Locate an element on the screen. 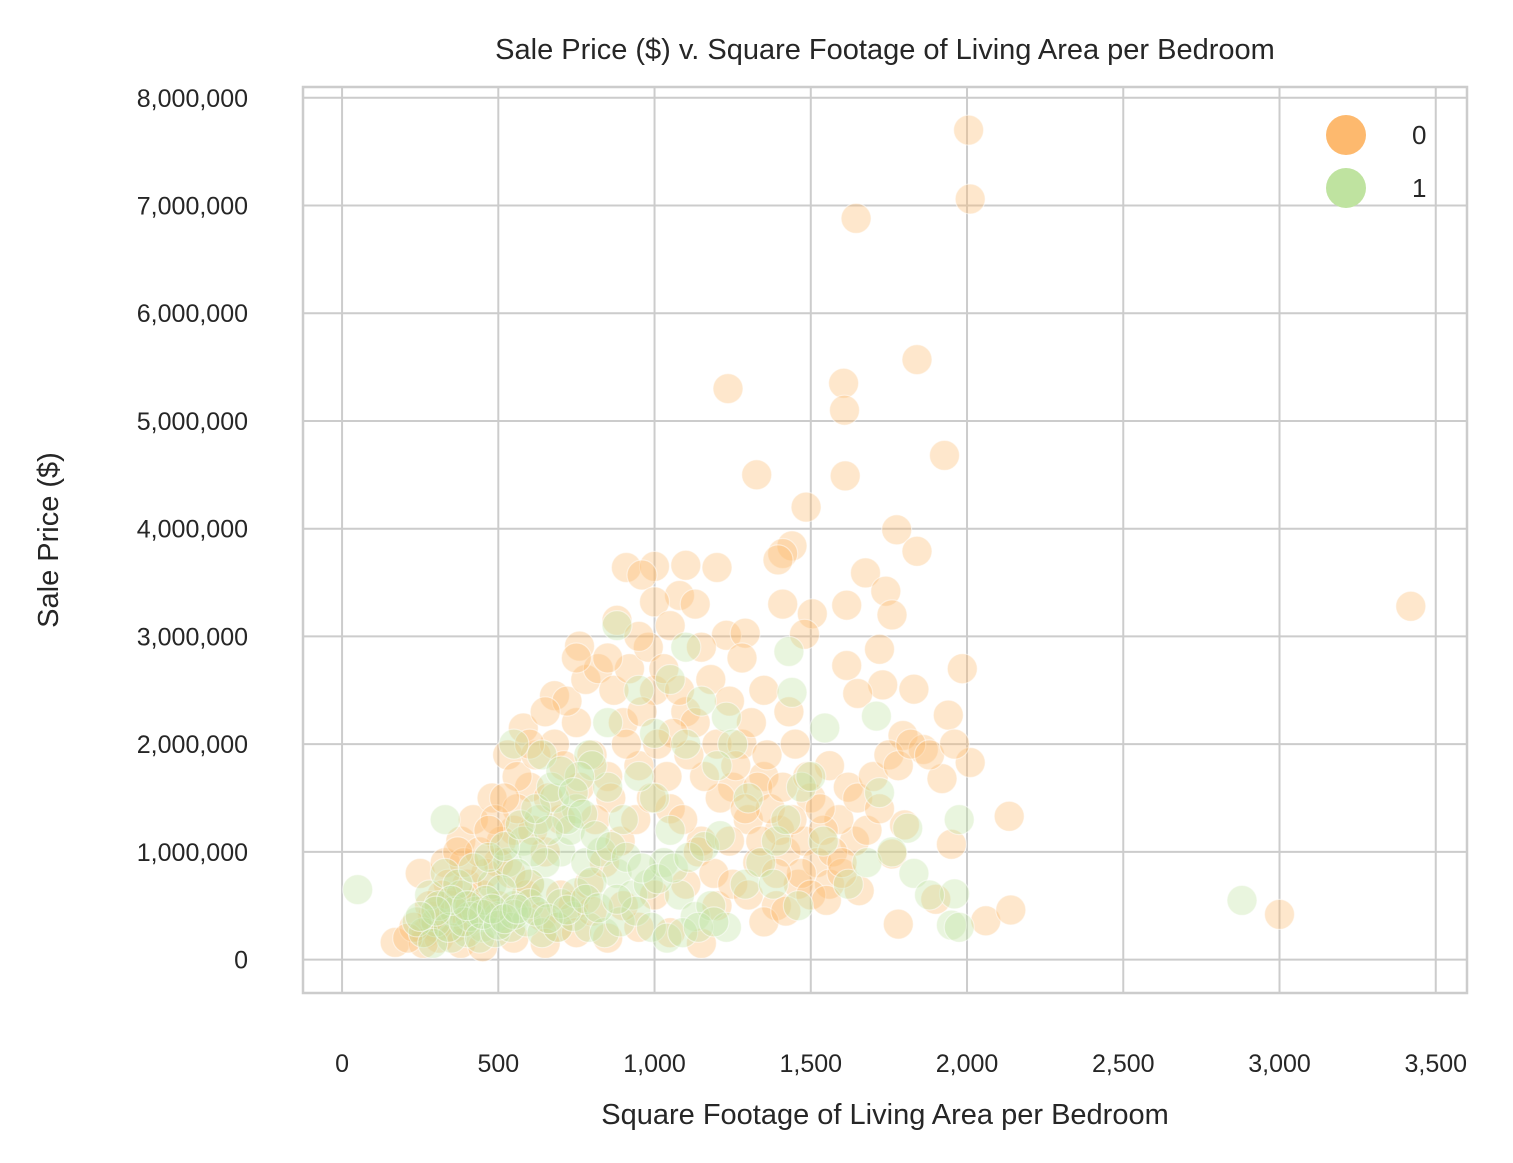 The width and height of the screenshot is (1513, 1163). y-tick-label: 4,000,000 is located at coordinates (192, 530).